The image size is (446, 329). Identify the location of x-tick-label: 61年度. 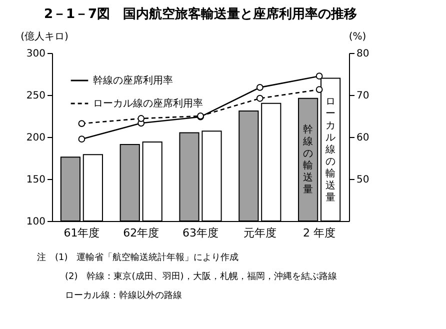
(82, 233).